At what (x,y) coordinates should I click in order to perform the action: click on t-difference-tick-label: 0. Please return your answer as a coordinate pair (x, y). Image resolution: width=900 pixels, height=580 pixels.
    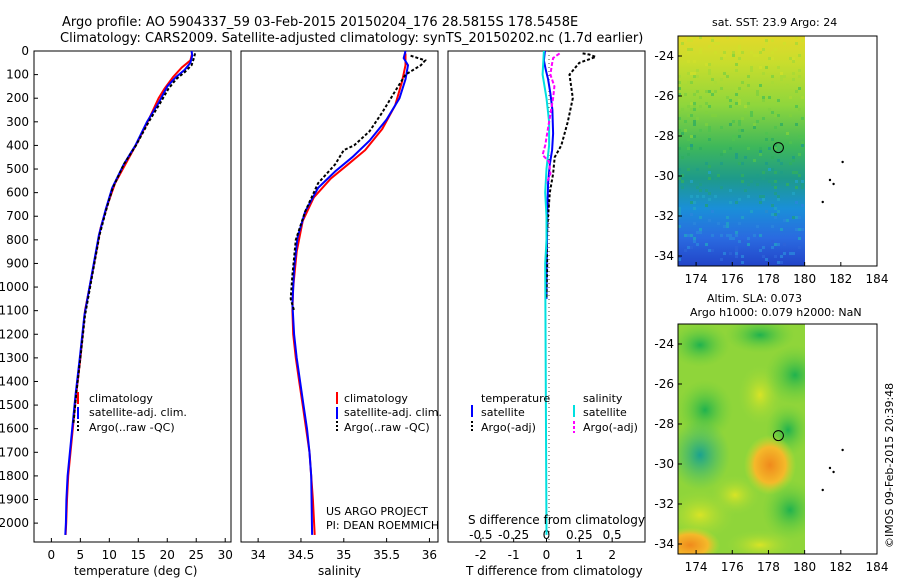
    Looking at the image, I should click on (547, 555).